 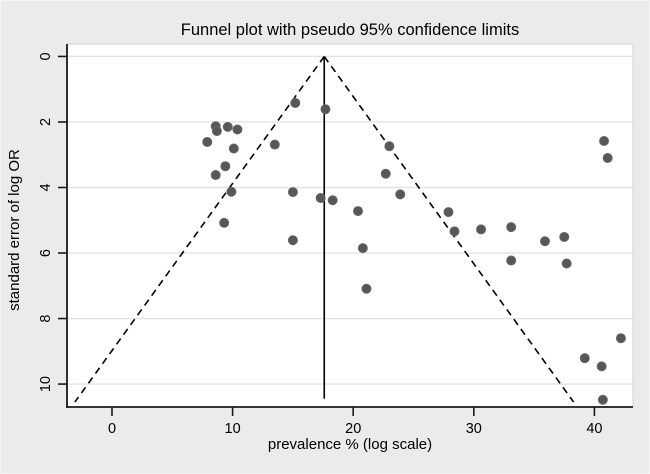 What do you see at coordinates (353, 429) in the screenshot?
I see `x-tick-label: 20` at bounding box center [353, 429].